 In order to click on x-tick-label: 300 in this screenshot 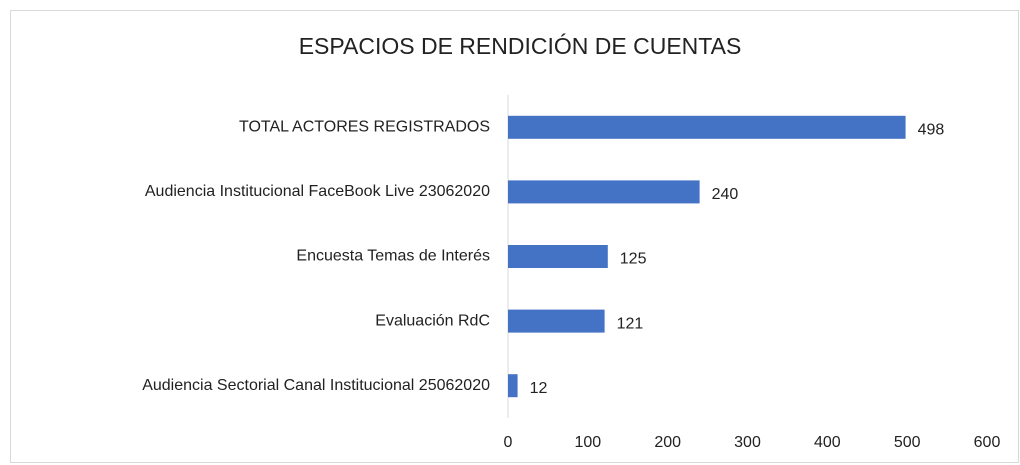, I will do `click(747, 442)`.